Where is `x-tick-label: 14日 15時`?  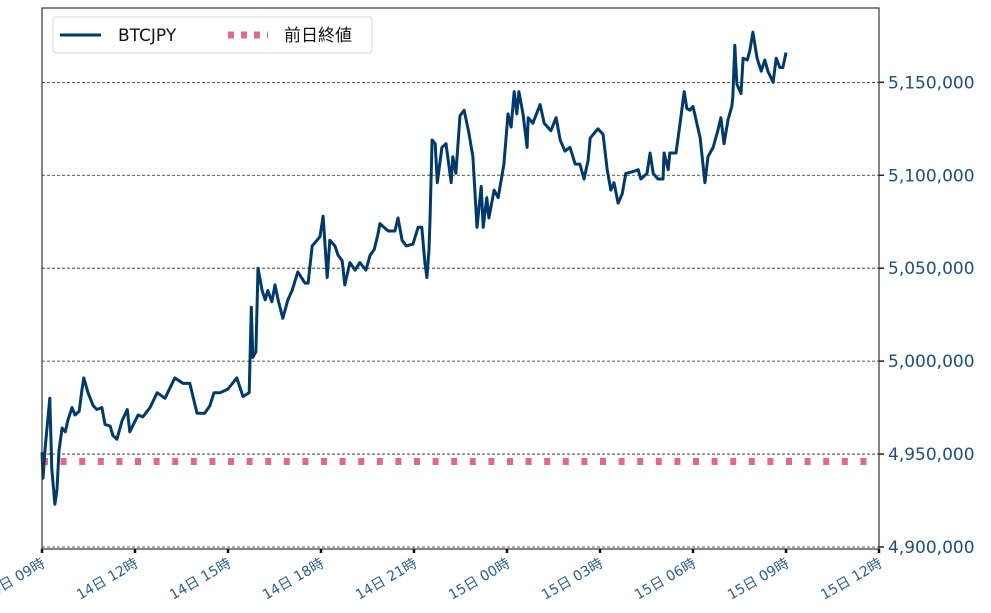
x-tick-label: 14日 15時 is located at coordinates (200, 580).